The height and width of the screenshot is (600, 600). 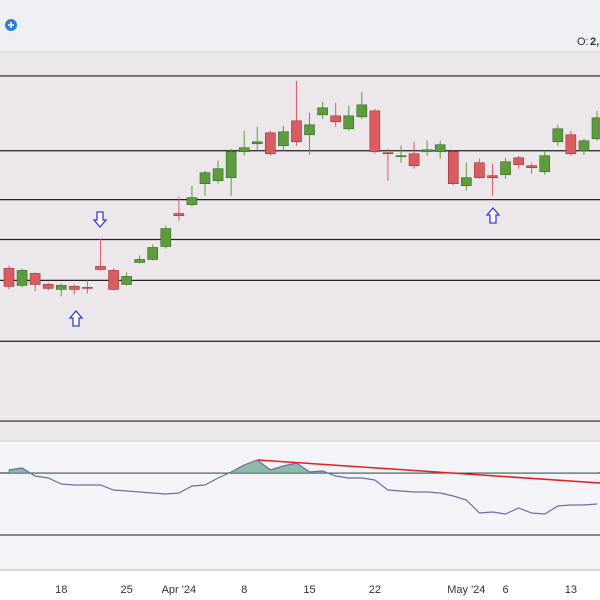 I want to click on toolbar, so click(x=300, y=26).